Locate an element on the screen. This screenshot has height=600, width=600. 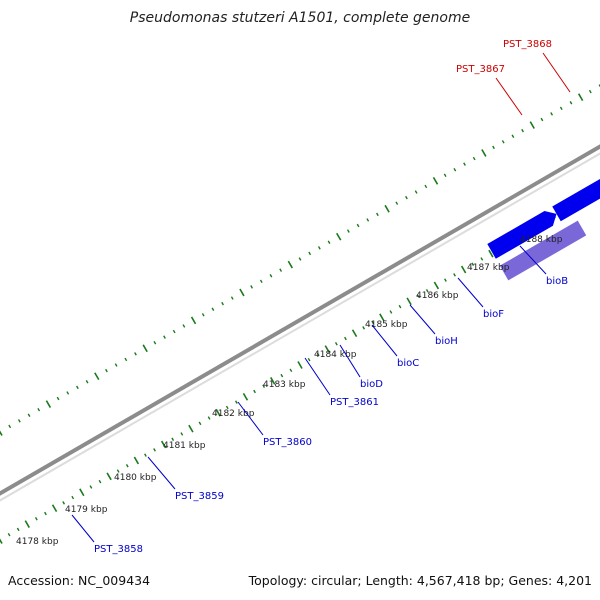
gene-PST_3859-forward is located at coordinates (576, 200).